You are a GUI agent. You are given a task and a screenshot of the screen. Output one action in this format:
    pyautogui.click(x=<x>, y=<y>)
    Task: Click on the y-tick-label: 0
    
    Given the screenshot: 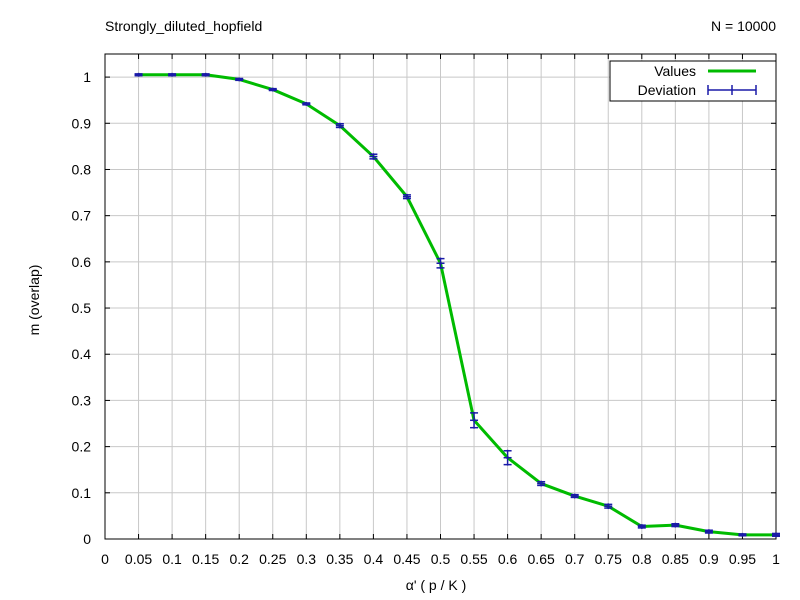 What is the action you would take?
    pyautogui.click(x=87, y=539)
    